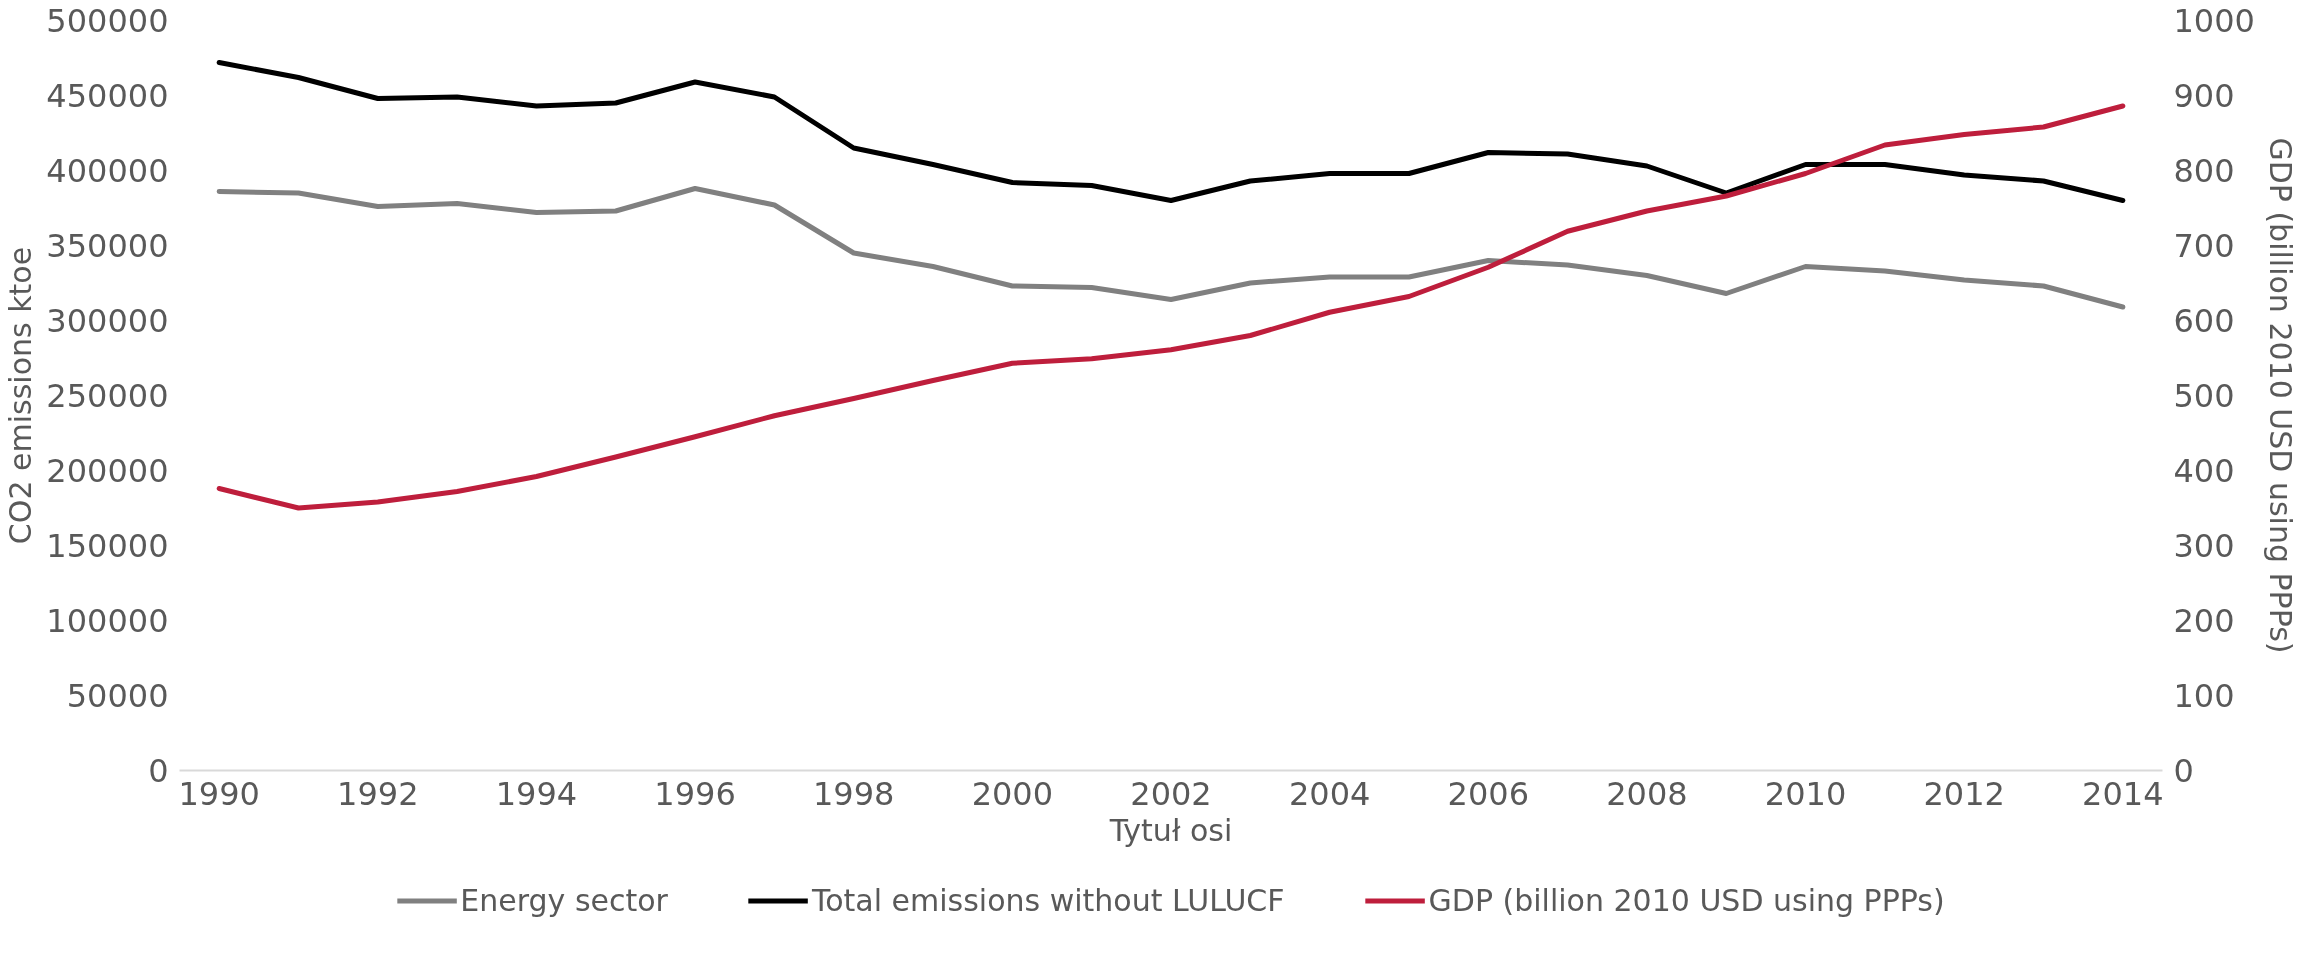 Image resolution: width=2300 pixels, height=963 pixels. I want to click on x-axis-title: Tytuł osi, so click(1170, 830).